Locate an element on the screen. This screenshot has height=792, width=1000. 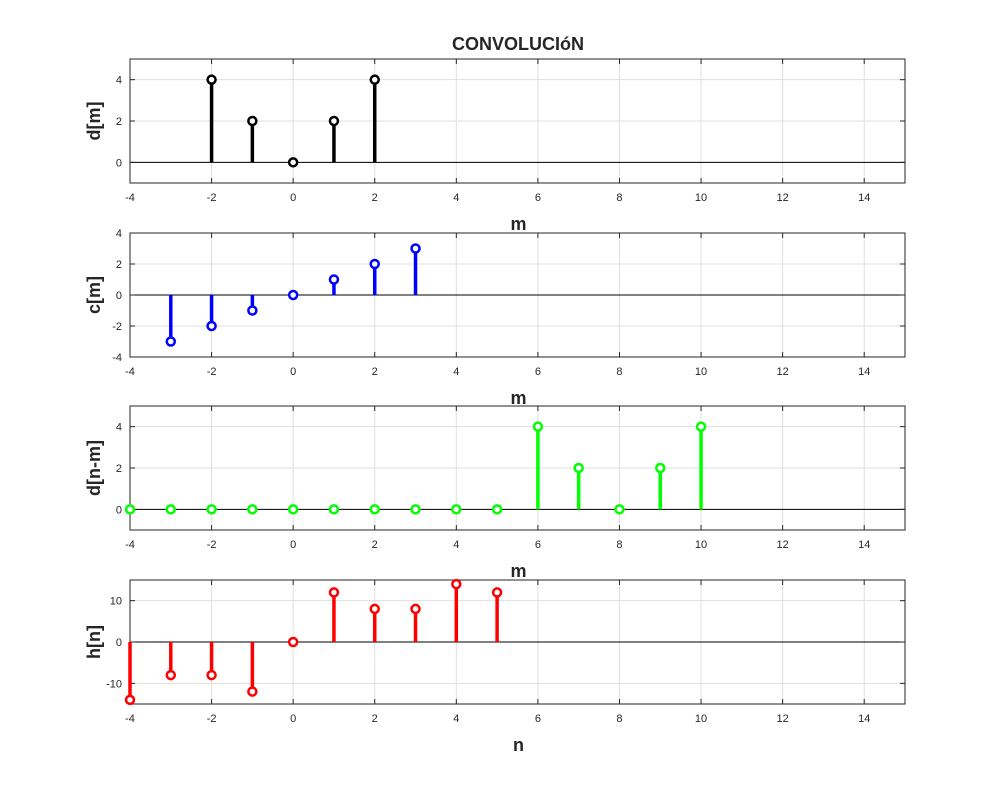
x-tick-label: 6 is located at coordinates (538, 719).